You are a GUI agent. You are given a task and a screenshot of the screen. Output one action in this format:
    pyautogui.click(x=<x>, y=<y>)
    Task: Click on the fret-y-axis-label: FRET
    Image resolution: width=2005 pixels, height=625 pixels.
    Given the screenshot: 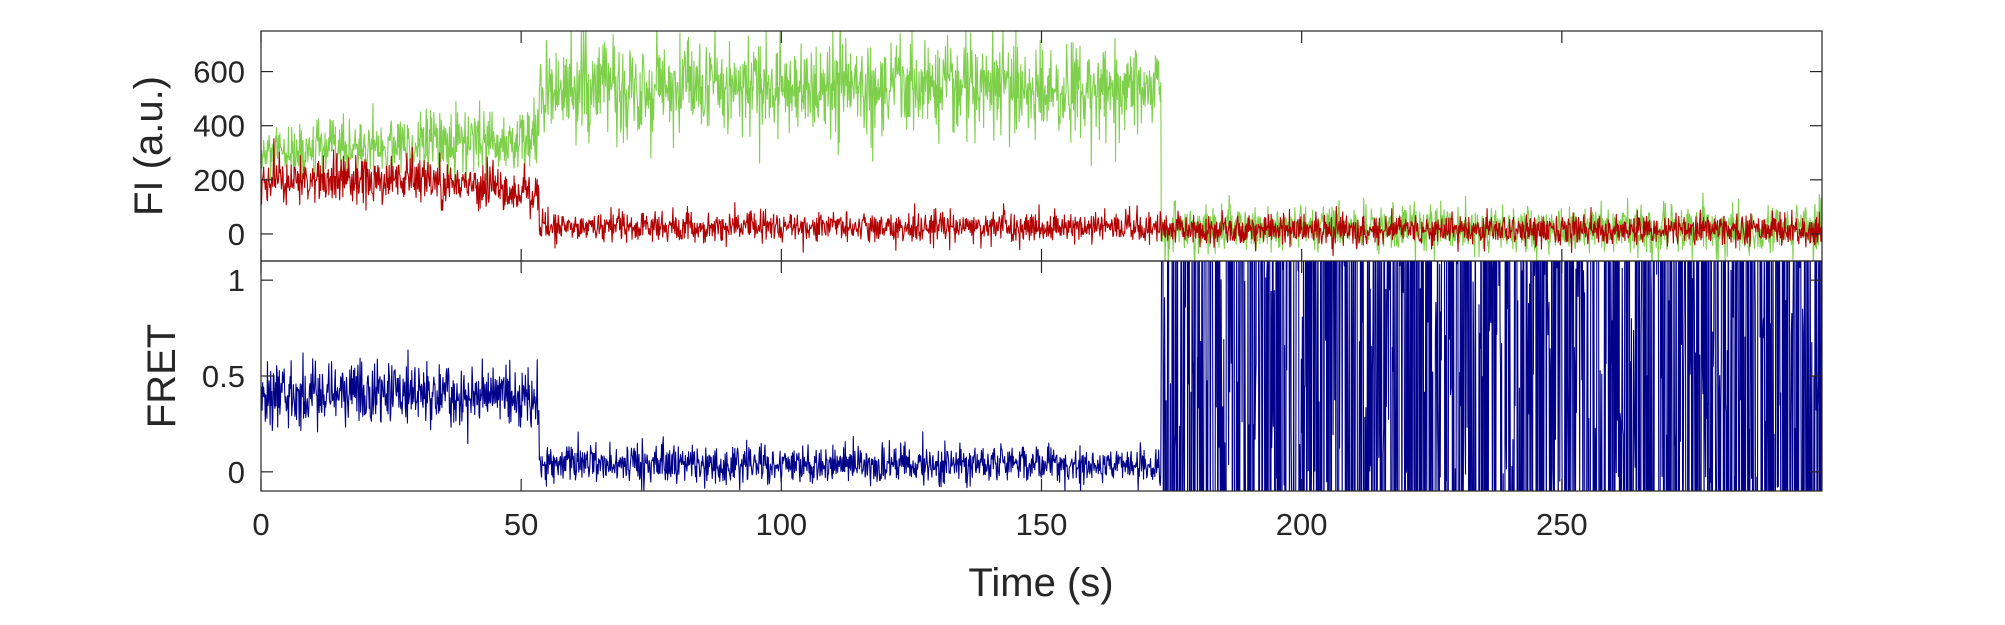 What is the action you would take?
    pyautogui.click(x=162, y=376)
    